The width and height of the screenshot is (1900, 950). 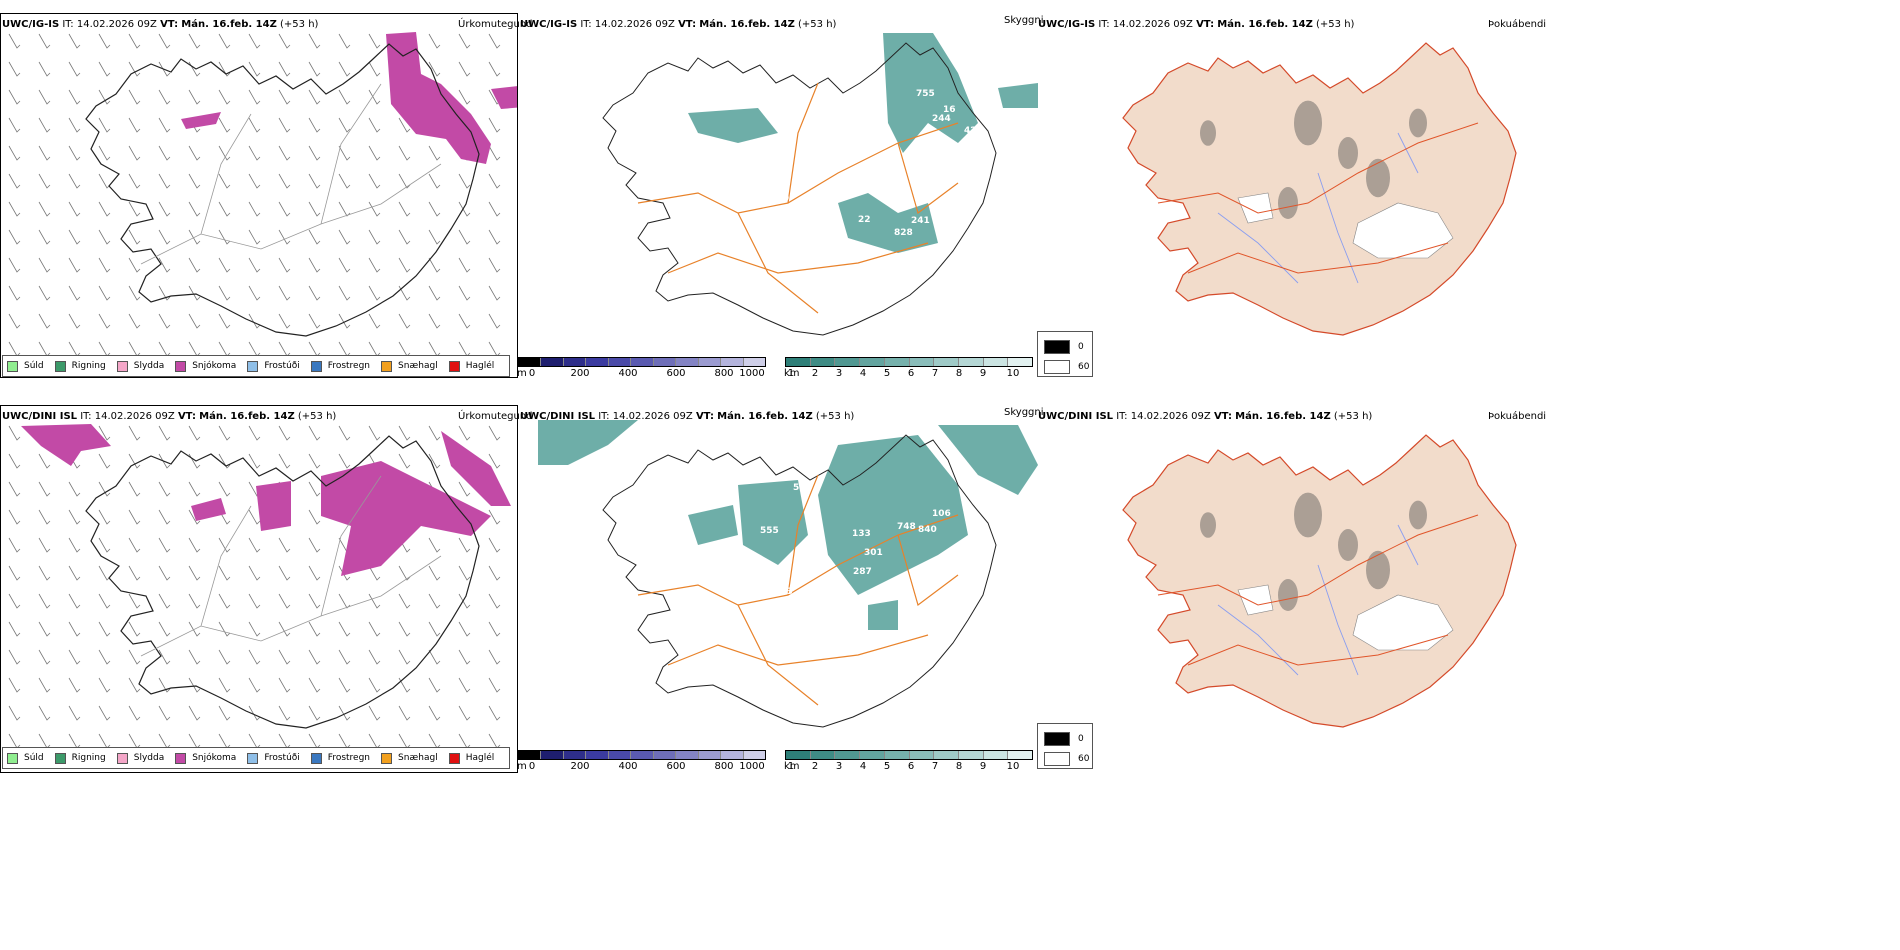 What do you see at coordinates (316, 758) in the screenshot?
I see `legend-swatch` at bounding box center [316, 758].